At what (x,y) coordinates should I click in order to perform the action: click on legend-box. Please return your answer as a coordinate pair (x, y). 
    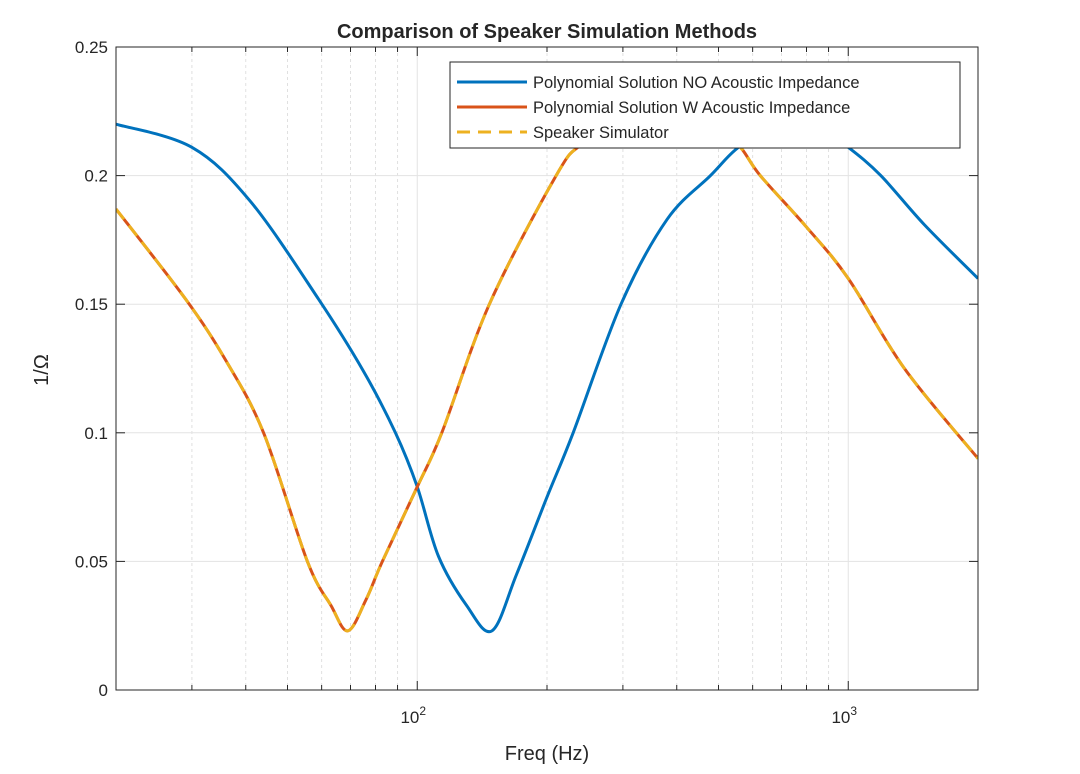
    Looking at the image, I should click on (705, 105).